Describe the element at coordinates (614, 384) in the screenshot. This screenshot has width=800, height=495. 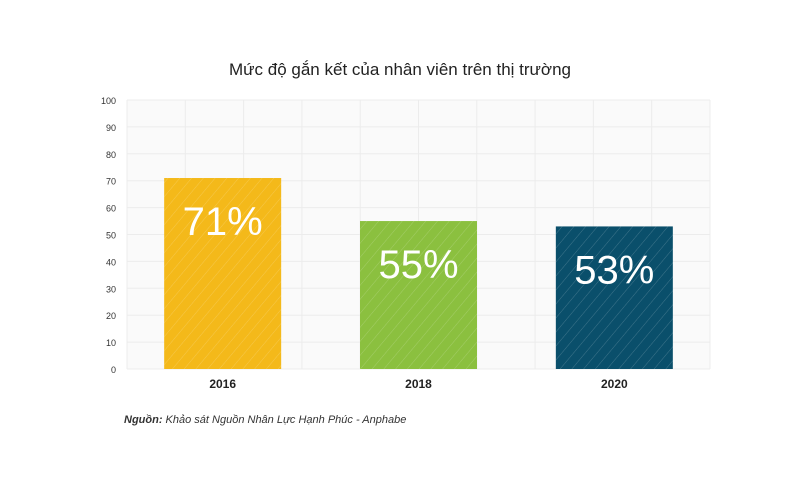
I see `x-tick-label: 2020` at that location.